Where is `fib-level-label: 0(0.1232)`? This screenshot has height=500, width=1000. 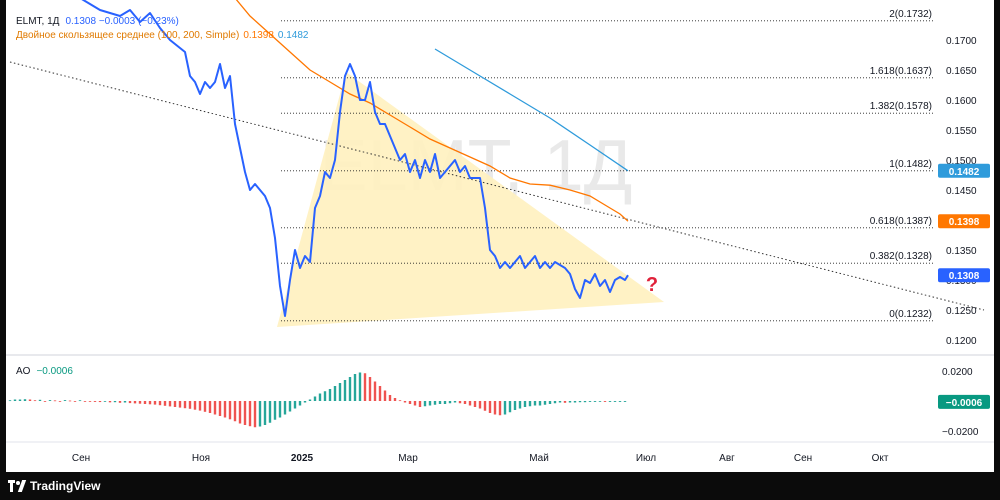
fib-level-label: 0(0.1232) is located at coordinates (910, 314).